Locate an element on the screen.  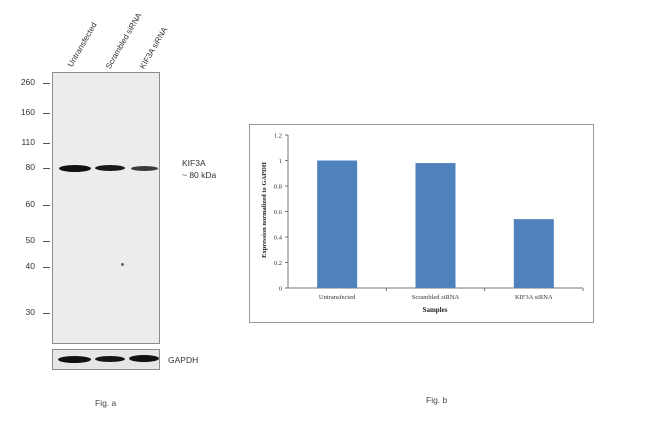
gapdh-band-untransfected is located at coordinates (74, 359).